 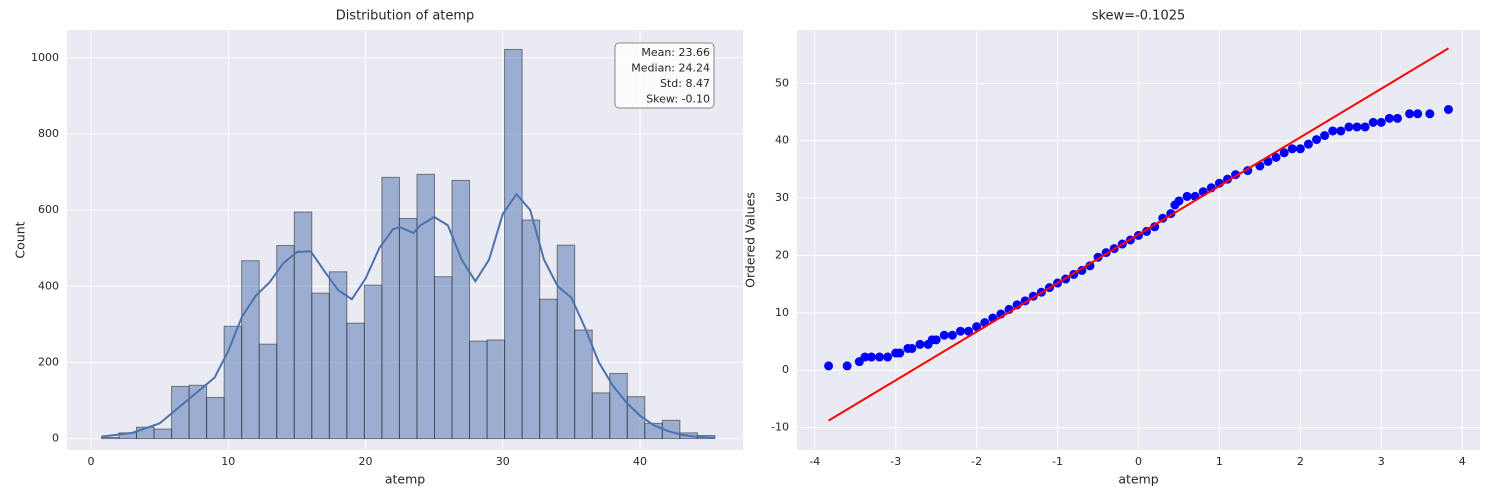 I want to click on x-tick-label: -3, so click(x=895, y=461).